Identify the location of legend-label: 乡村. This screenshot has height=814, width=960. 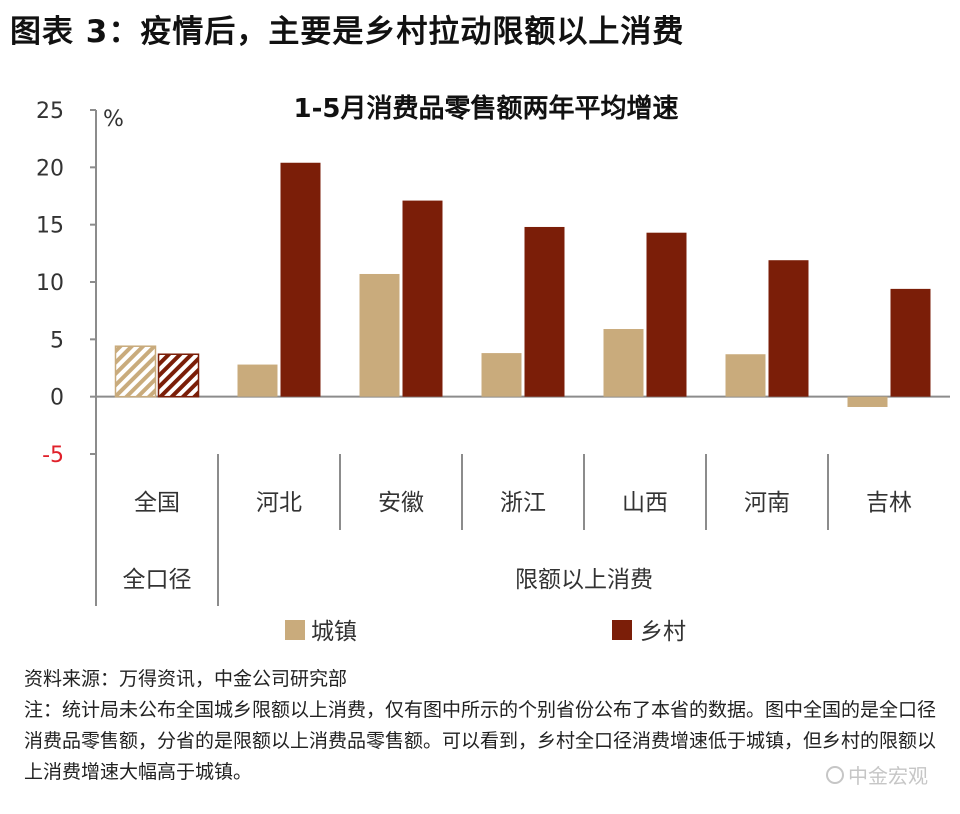
(663, 632).